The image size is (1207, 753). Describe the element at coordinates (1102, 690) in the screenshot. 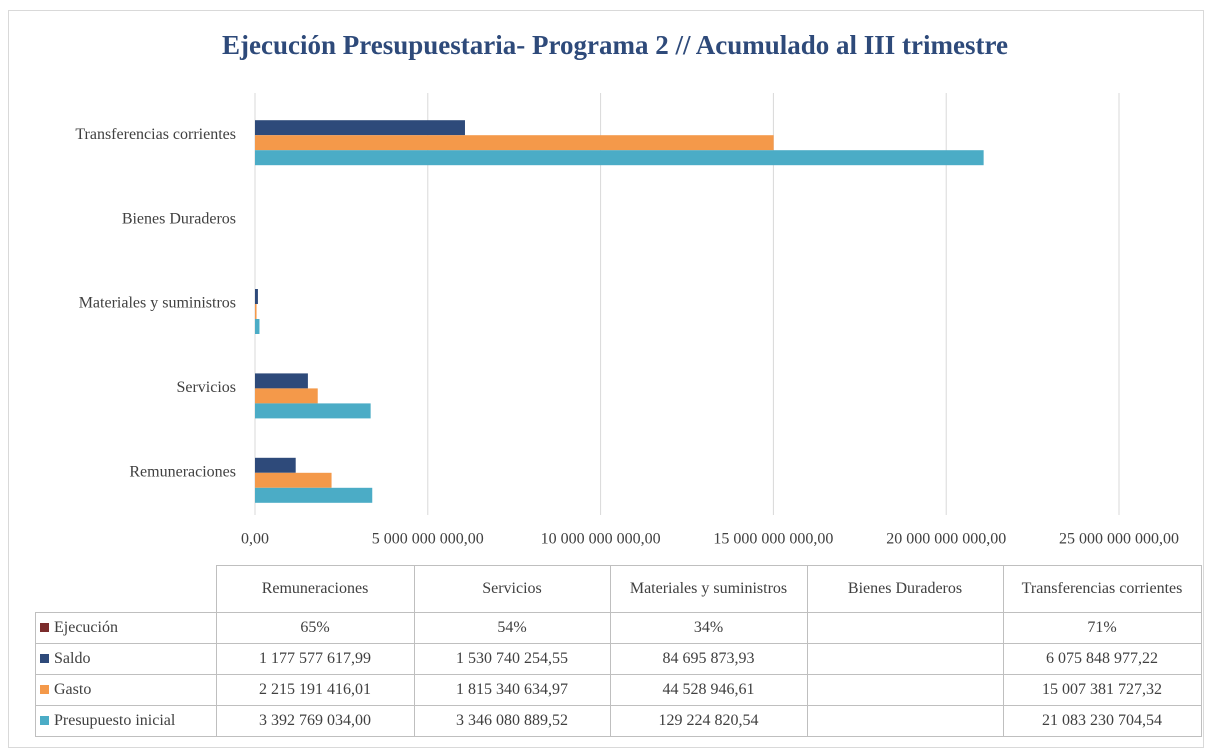

I see `table-cell: 15 007 381 727,32` at that location.